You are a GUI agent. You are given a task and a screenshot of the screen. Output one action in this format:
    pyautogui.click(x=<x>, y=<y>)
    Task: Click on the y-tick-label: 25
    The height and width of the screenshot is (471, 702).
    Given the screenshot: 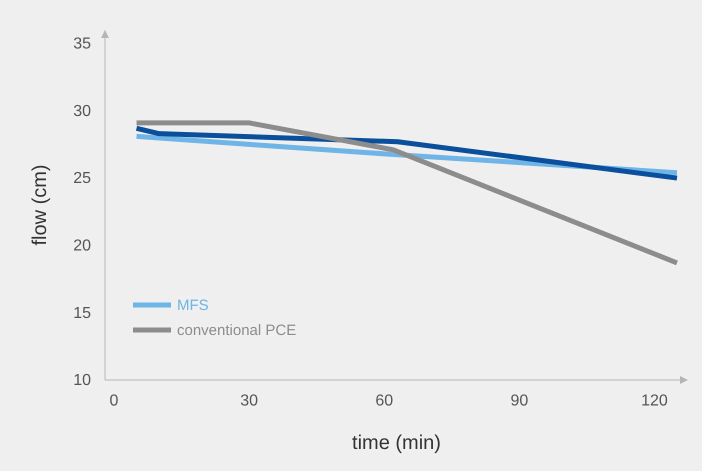 What is the action you would take?
    pyautogui.click(x=82, y=179)
    